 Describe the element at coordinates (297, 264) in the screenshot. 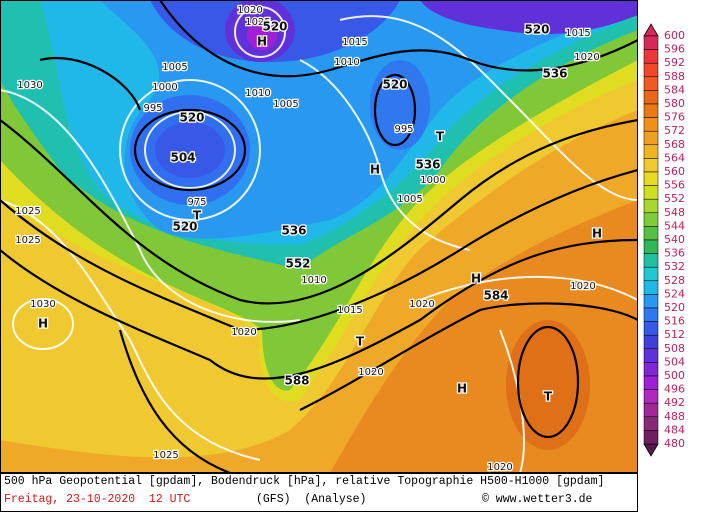

I see `map-label: 552` at that location.